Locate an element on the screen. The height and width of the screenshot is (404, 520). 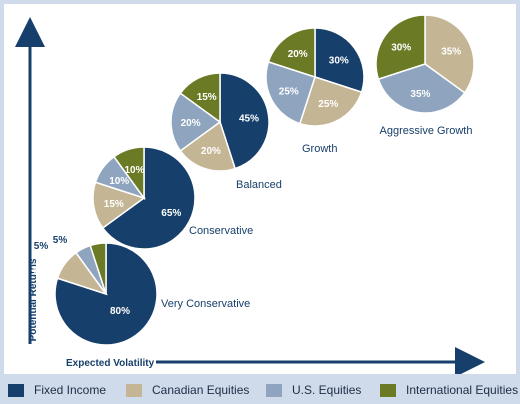
pie-slice-aggressive-growth-u-s-equities is located at coordinates (421, 88).